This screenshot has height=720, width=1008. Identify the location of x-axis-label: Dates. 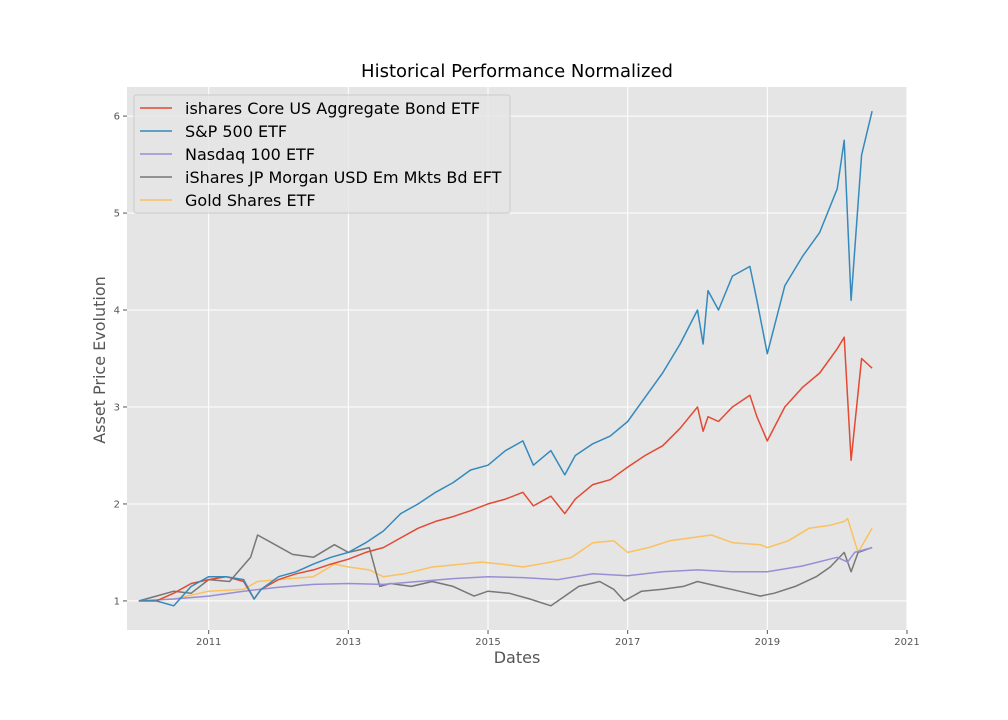
(517, 657).